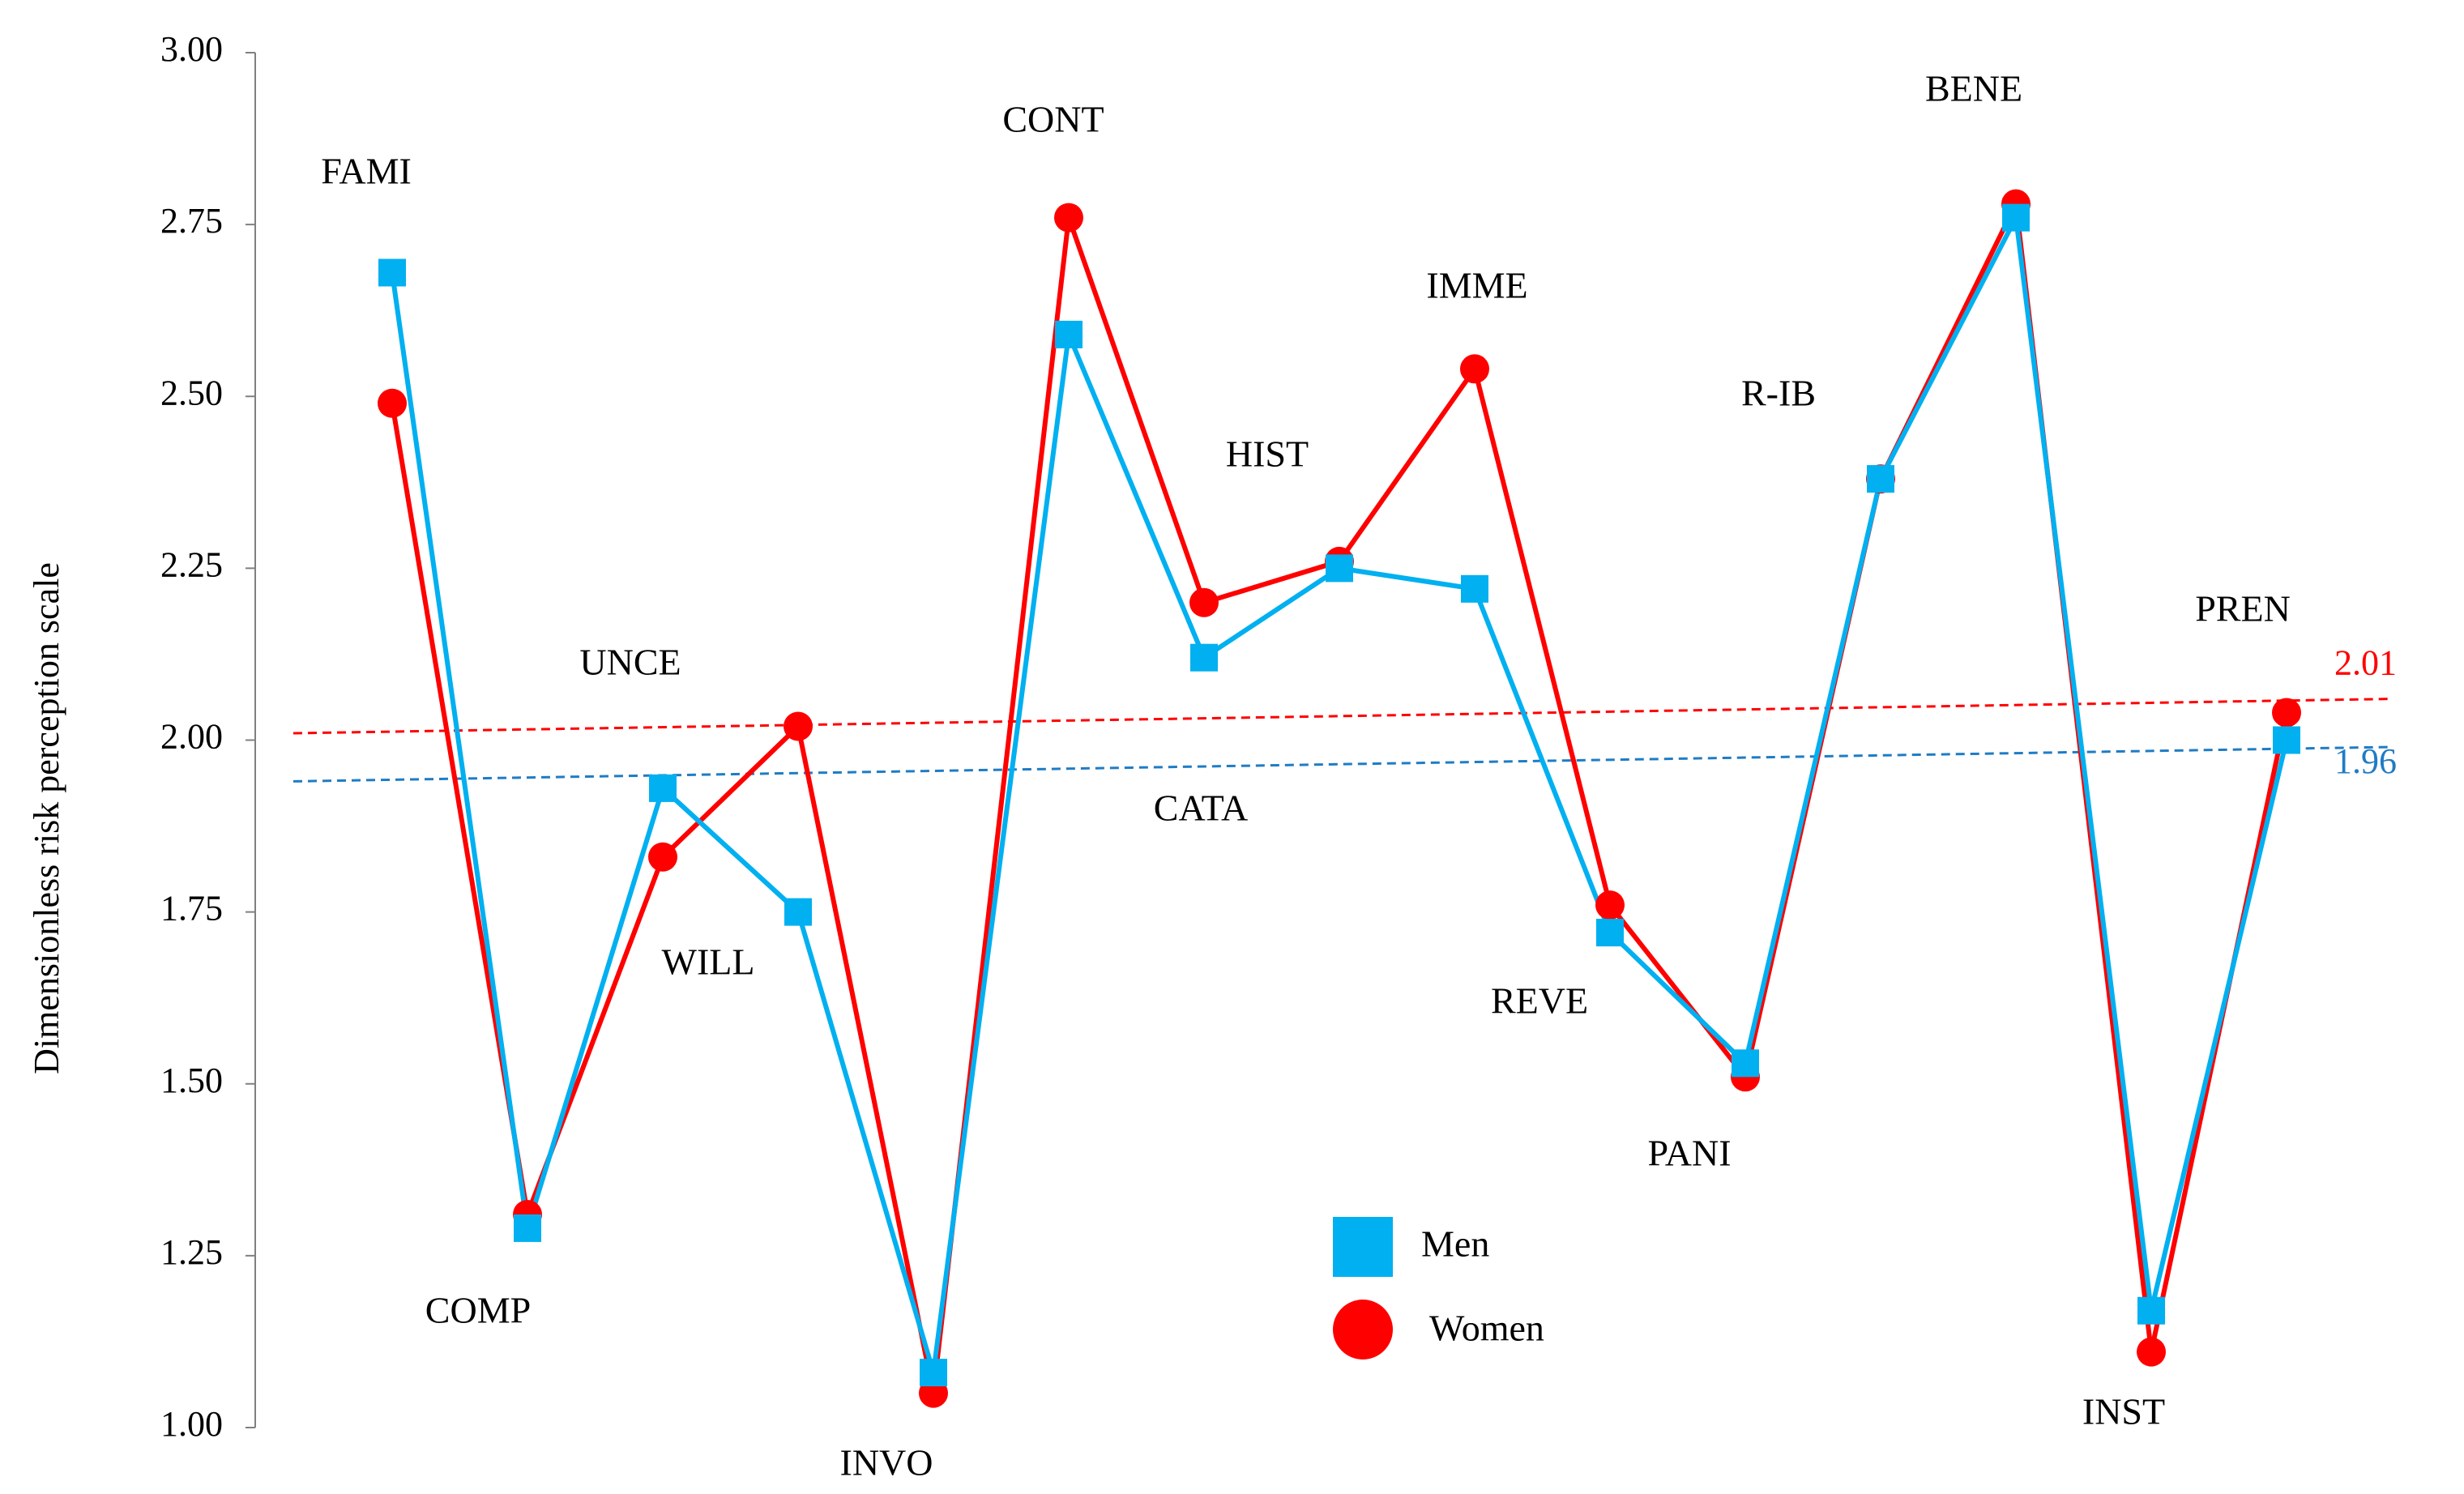  I want to click on data-point-women-unce, so click(662, 857).